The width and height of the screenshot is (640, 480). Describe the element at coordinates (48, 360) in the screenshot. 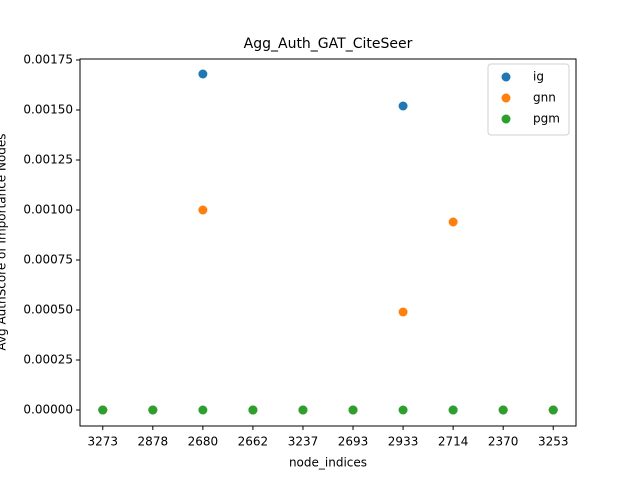

I see `y-tick-label: 0.00025` at that location.